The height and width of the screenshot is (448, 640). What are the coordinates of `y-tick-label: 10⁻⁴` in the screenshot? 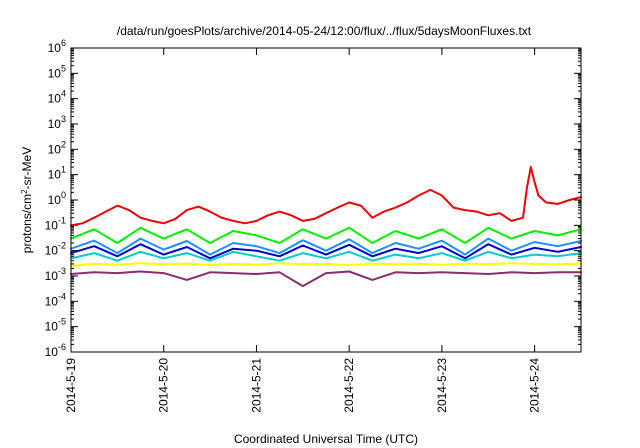 It's located at (55, 299).